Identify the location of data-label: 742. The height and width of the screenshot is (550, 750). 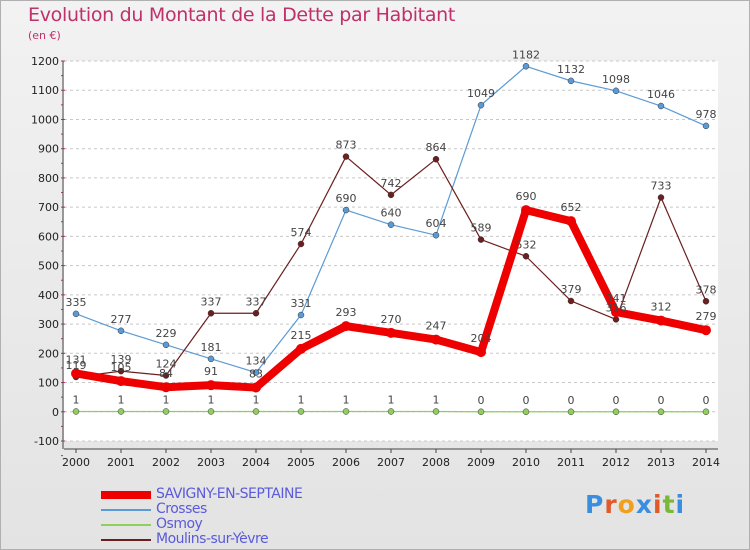
(391, 183).